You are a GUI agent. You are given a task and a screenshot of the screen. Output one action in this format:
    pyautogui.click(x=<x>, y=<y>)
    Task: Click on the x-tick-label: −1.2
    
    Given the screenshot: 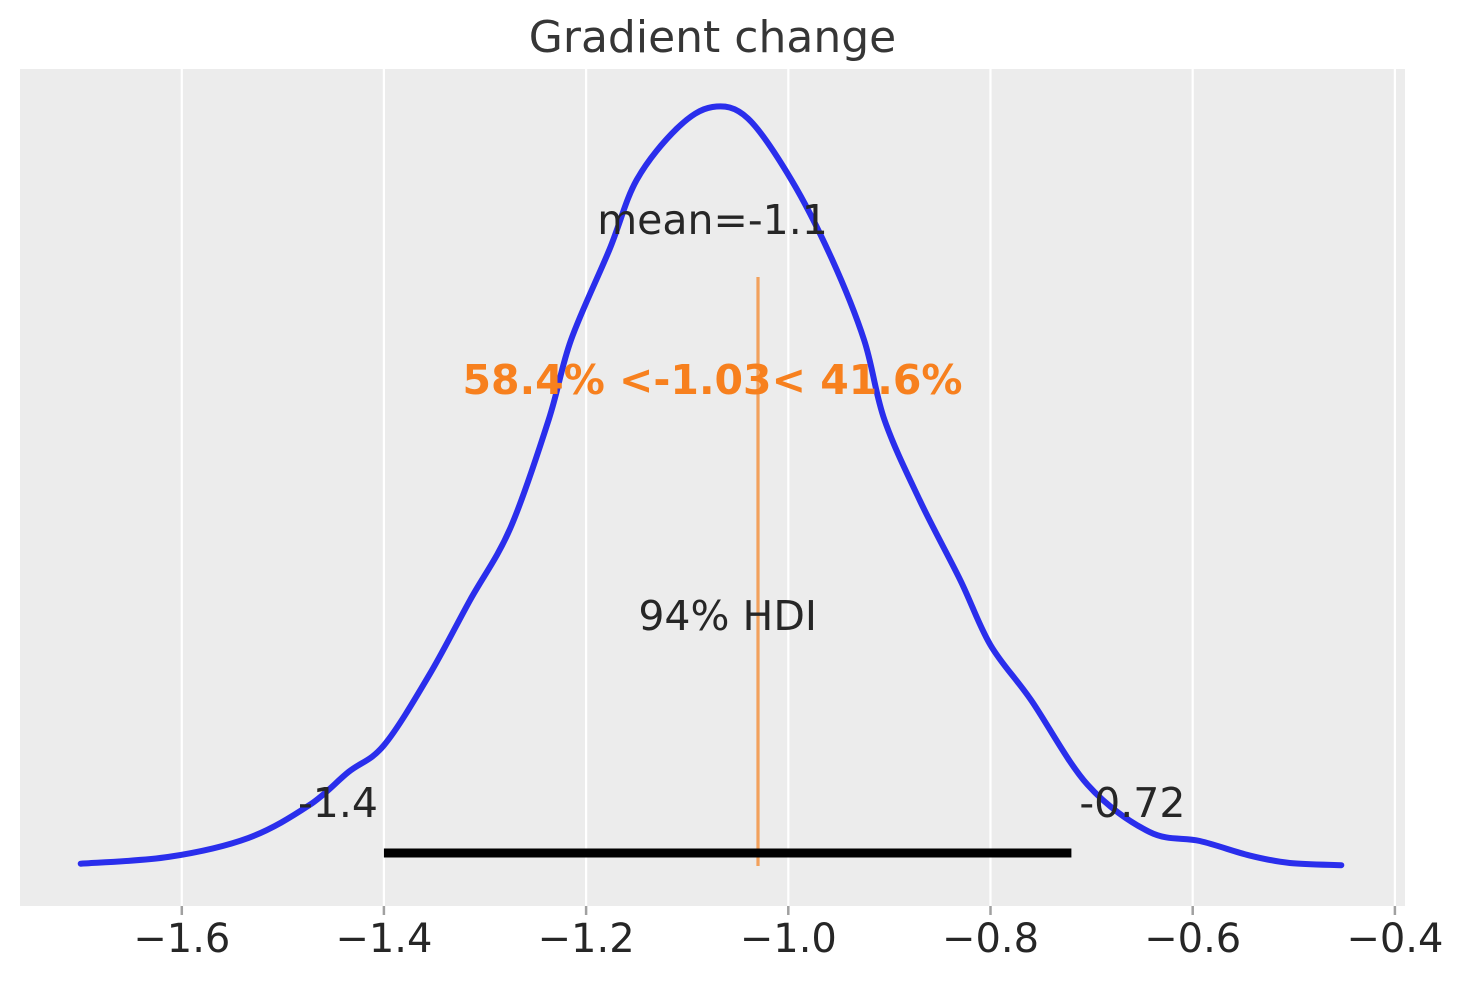 What is the action you would take?
    pyautogui.click(x=586, y=939)
    